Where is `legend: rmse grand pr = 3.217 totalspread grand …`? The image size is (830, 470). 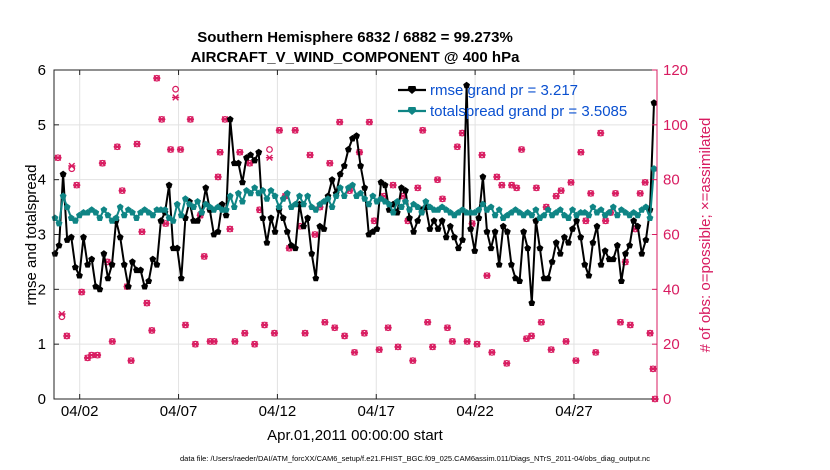
legend: rmse grand pr = 3.217 totalspread grand … is located at coordinates (512, 101).